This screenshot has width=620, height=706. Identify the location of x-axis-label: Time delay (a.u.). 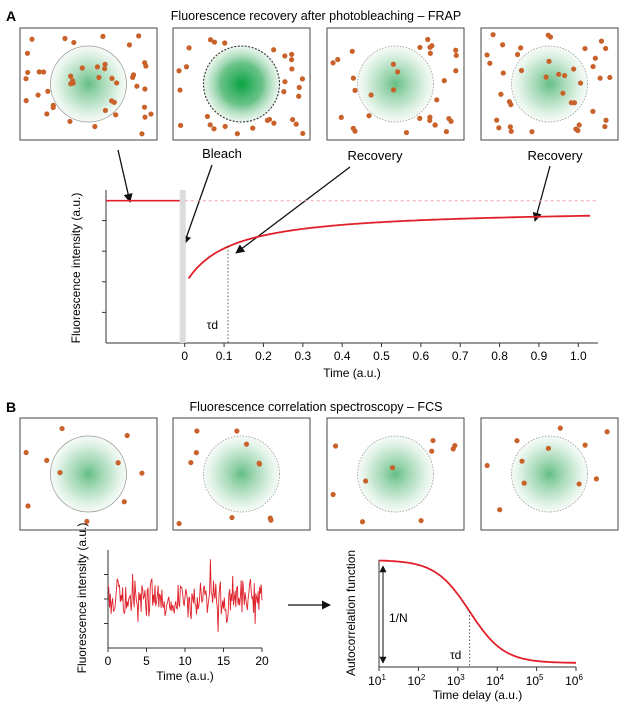
(478, 695).